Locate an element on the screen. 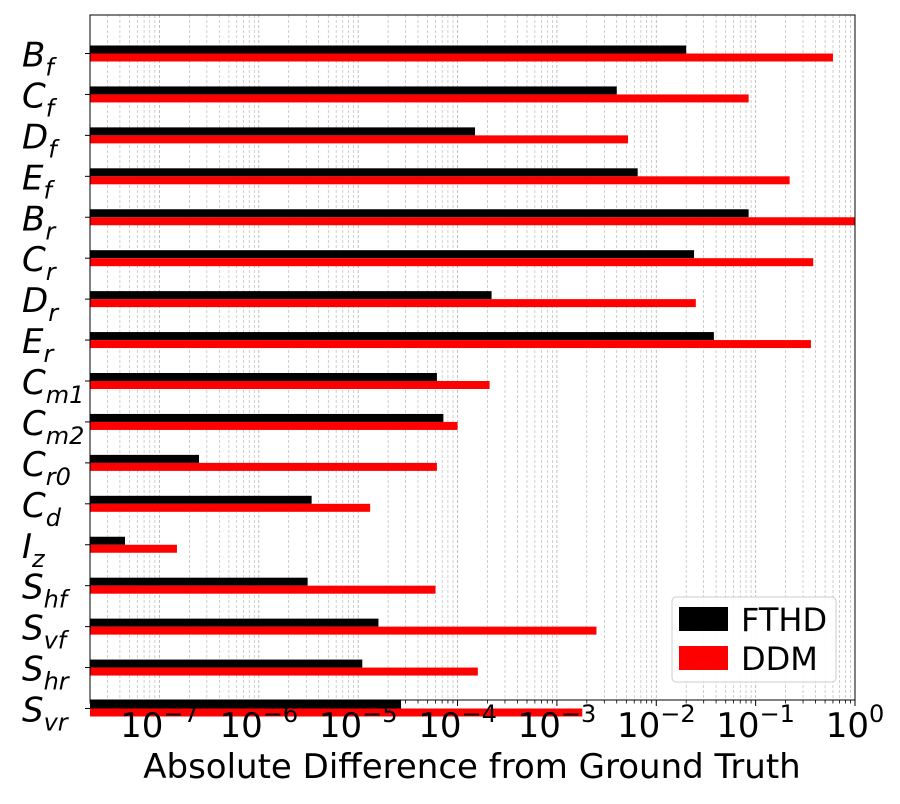 This screenshot has width=900, height=804. bar-ddm-shr is located at coordinates (284, 671).